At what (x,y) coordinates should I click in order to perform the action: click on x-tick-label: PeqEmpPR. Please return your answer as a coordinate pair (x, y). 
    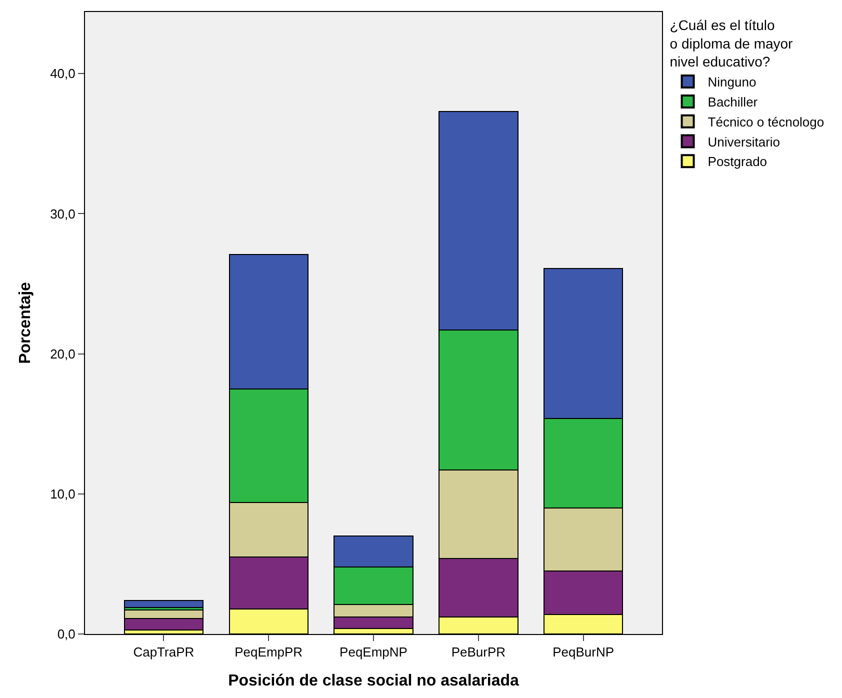
    Looking at the image, I should click on (268, 652).